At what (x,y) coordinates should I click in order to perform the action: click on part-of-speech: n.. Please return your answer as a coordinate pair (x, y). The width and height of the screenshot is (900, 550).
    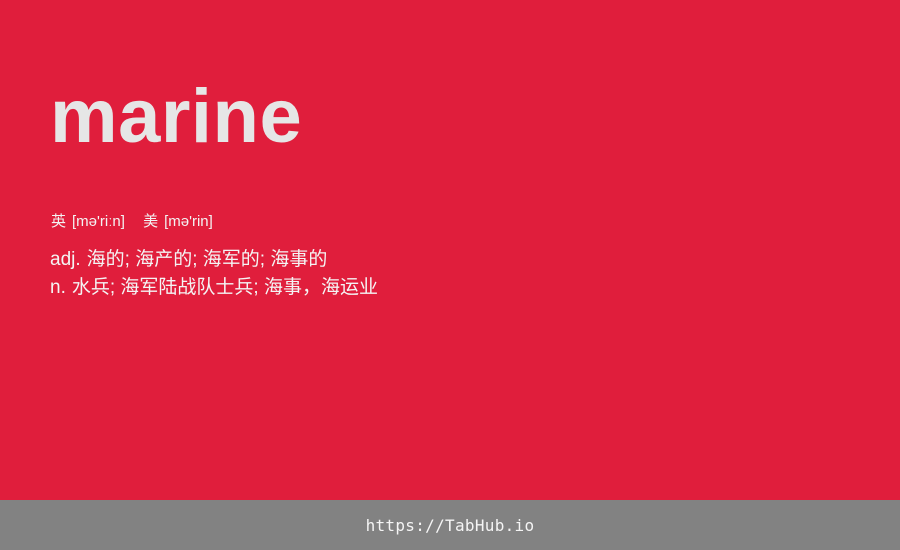
    Looking at the image, I should click on (58, 287).